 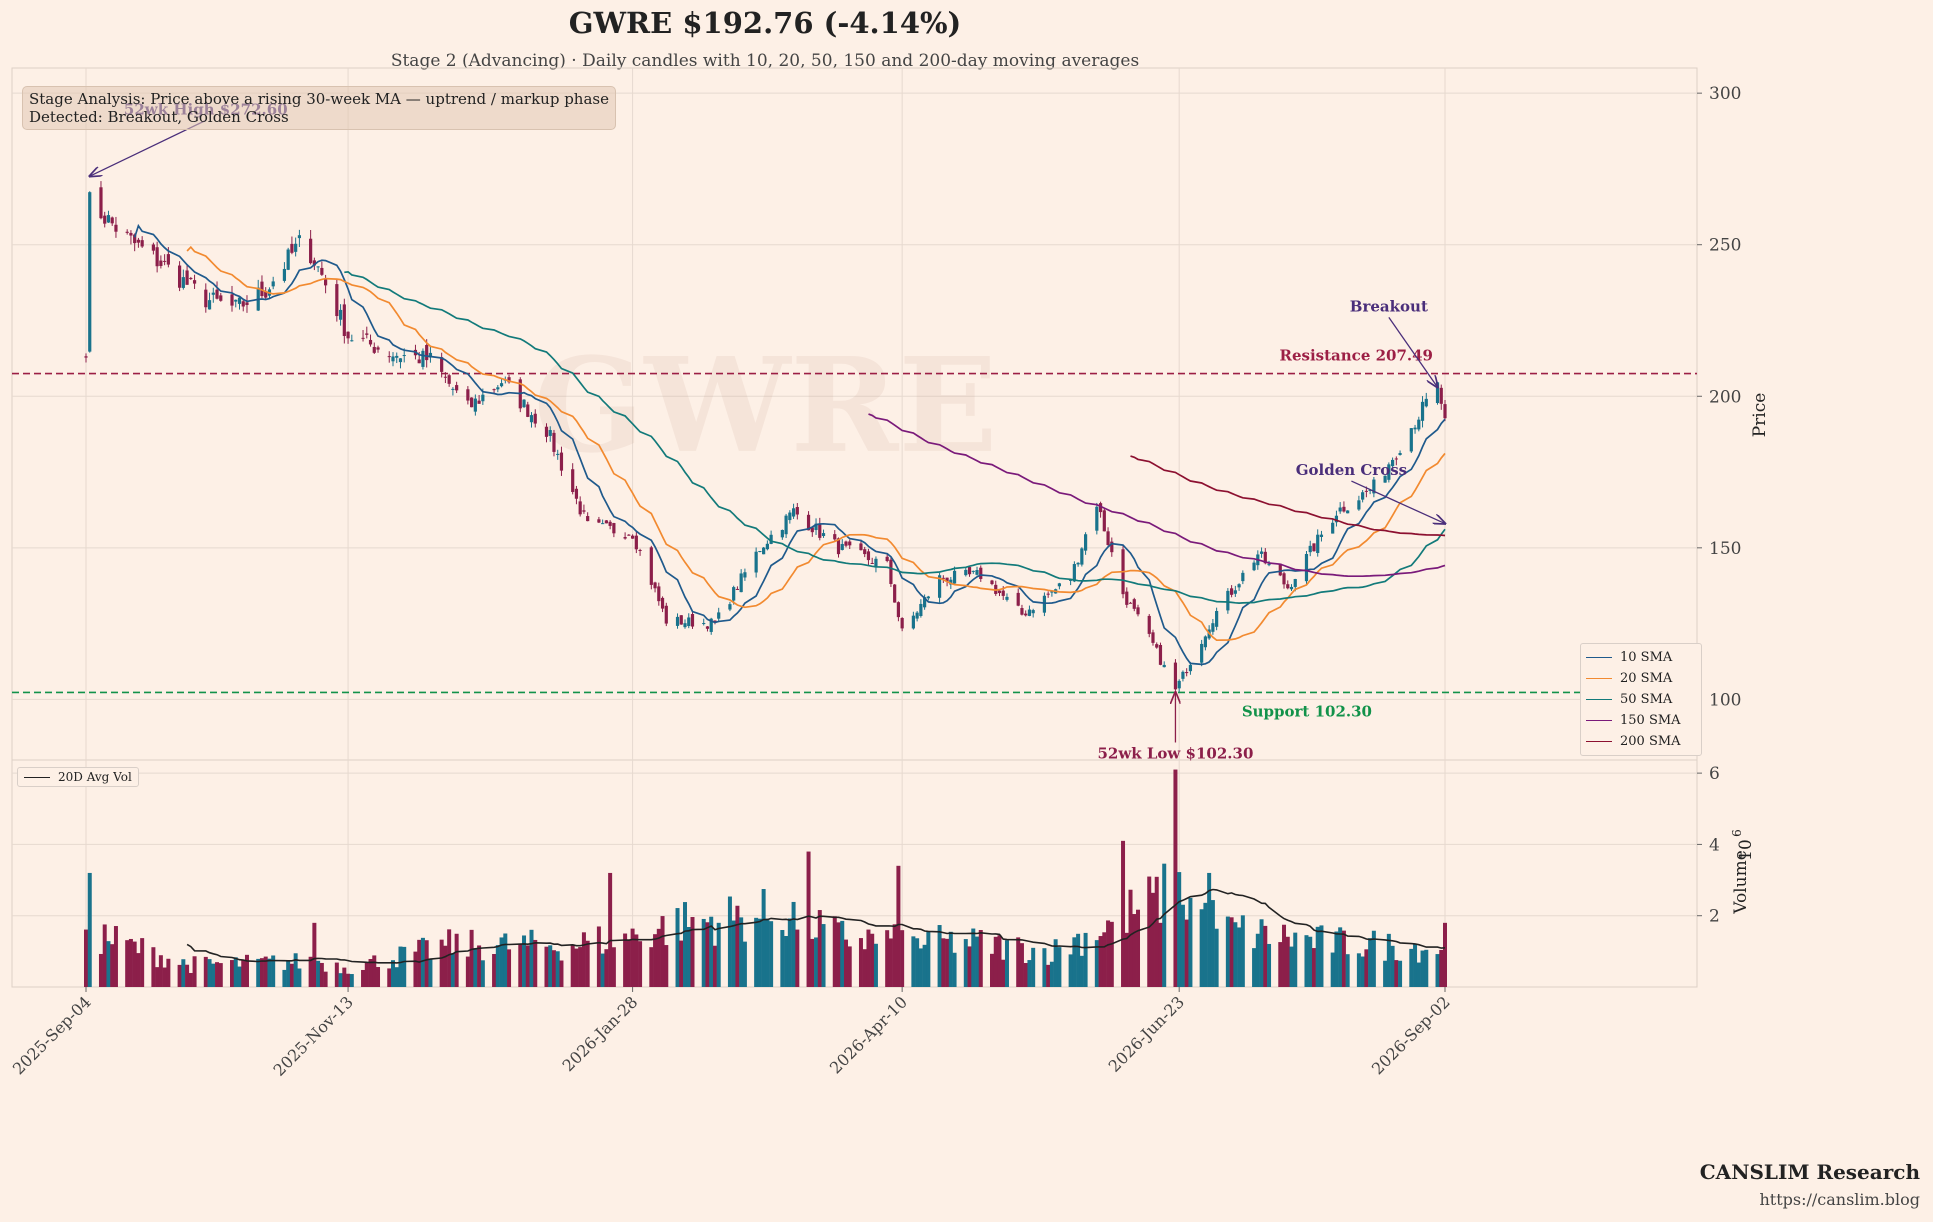 What do you see at coordinates (1725, 94) in the screenshot?
I see `price-tick-label: 300` at bounding box center [1725, 94].